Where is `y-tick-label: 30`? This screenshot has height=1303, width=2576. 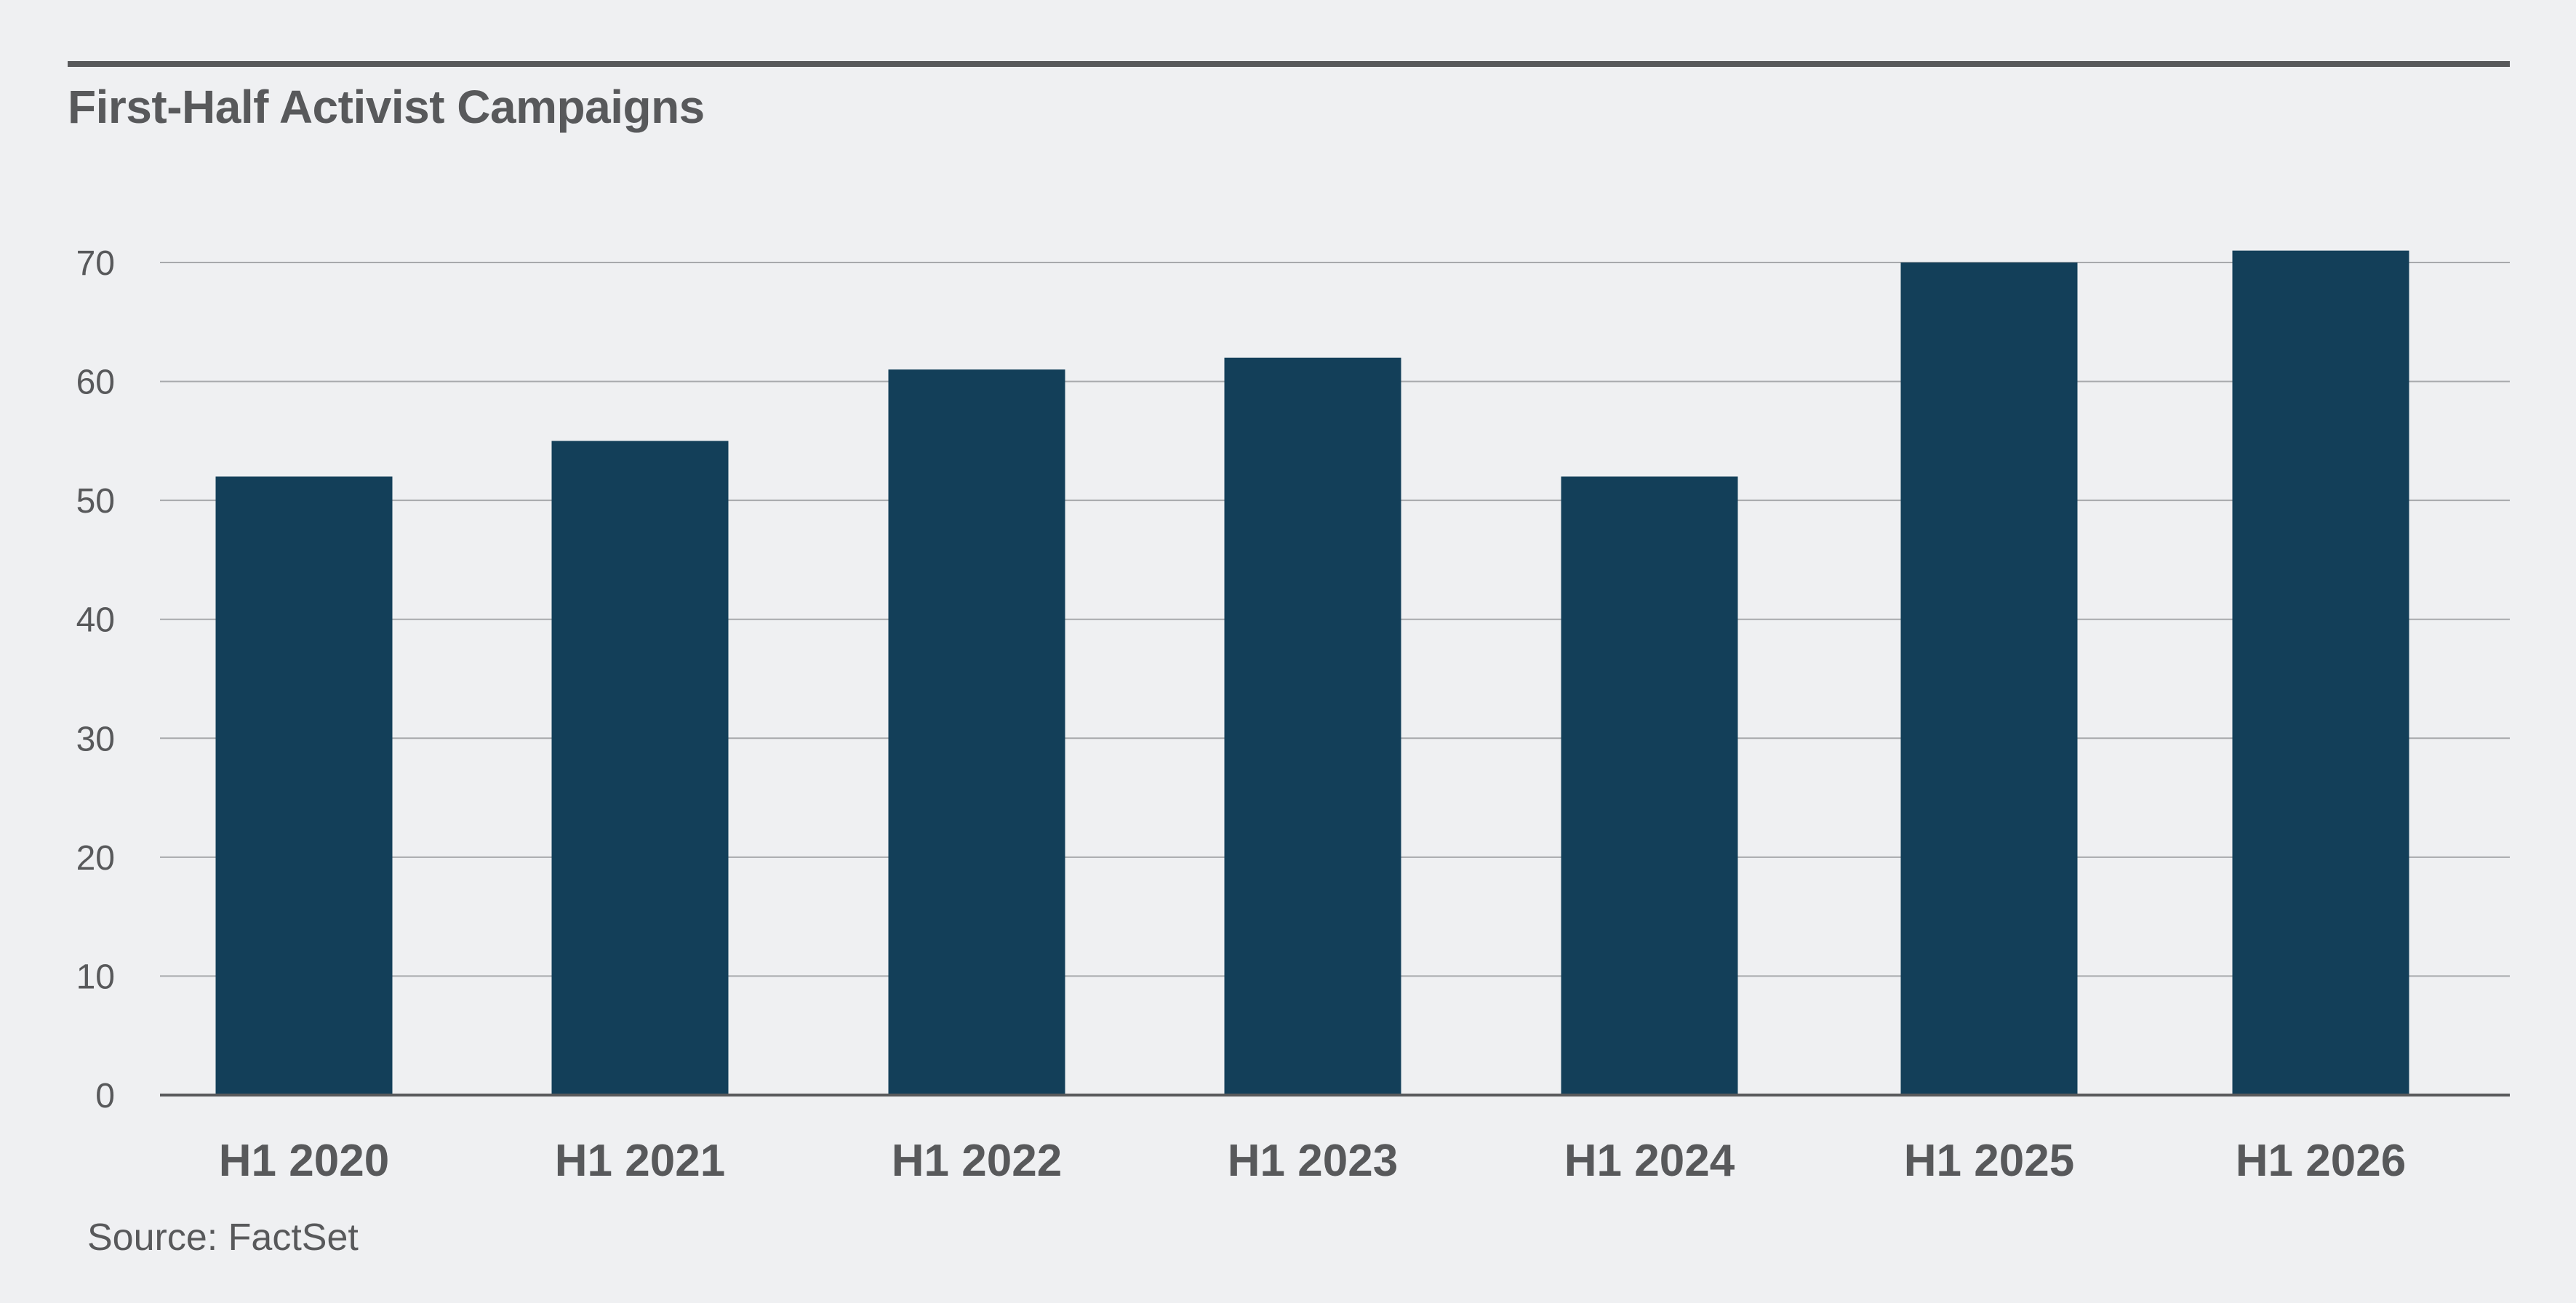 y-tick-label: 30 is located at coordinates (95, 739).